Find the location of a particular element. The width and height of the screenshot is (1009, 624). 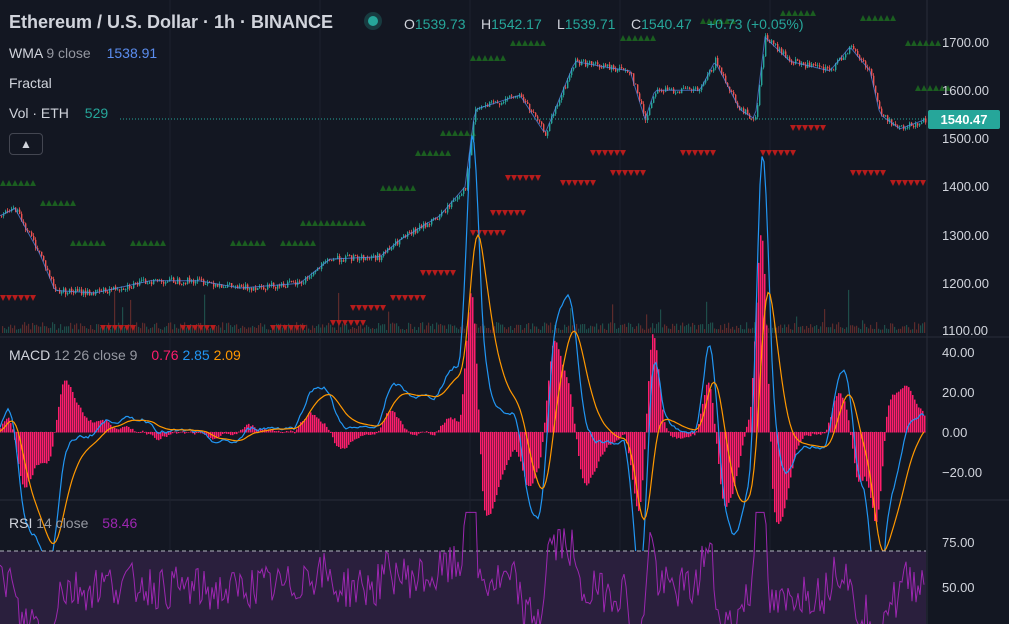

rsi-tick: 50.00 is located at coordinates (958, 587).